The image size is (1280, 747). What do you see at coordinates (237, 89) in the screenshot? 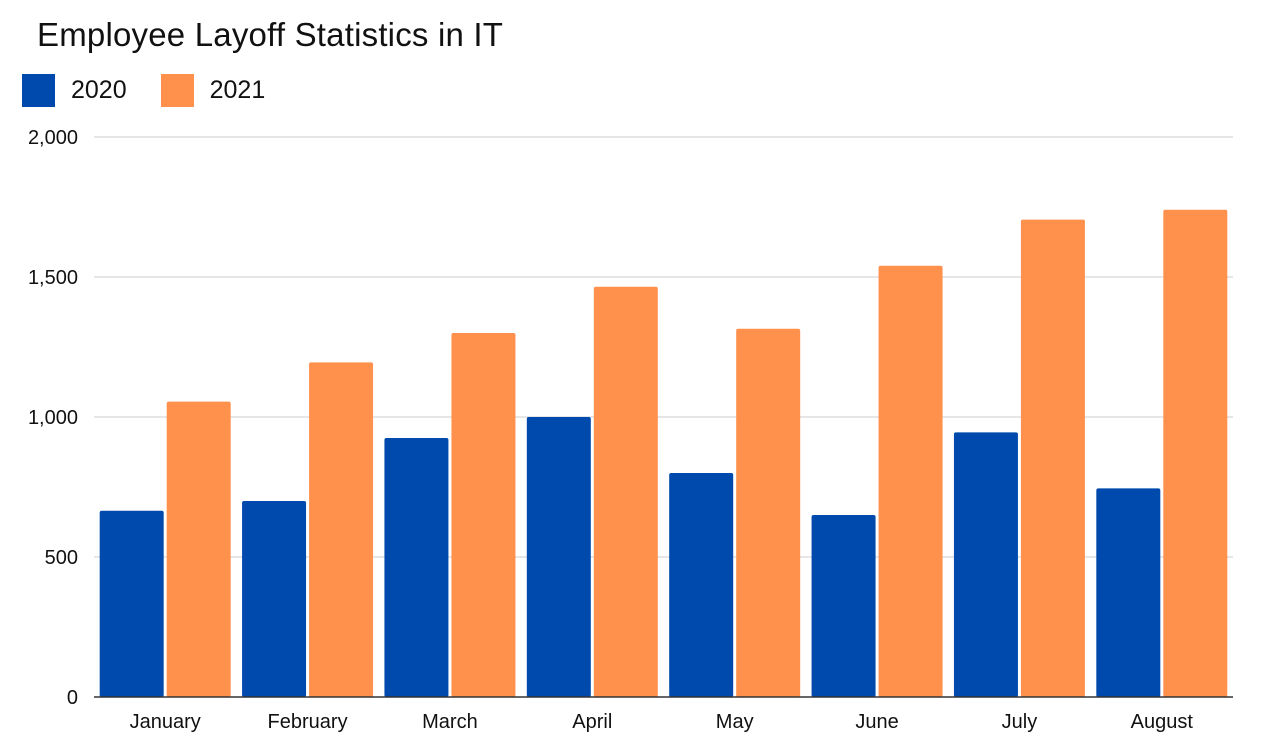
I see `legend-label-2021: 2021` at bounding box center [237, 89].